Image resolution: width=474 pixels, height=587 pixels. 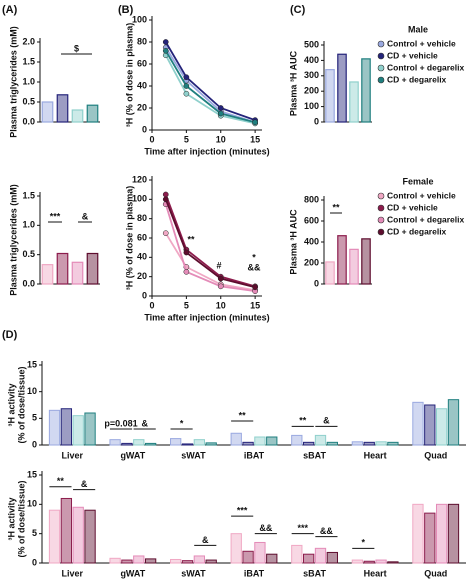 I want to click on y-tick-label: 1.5, so click(x=28, y=195).